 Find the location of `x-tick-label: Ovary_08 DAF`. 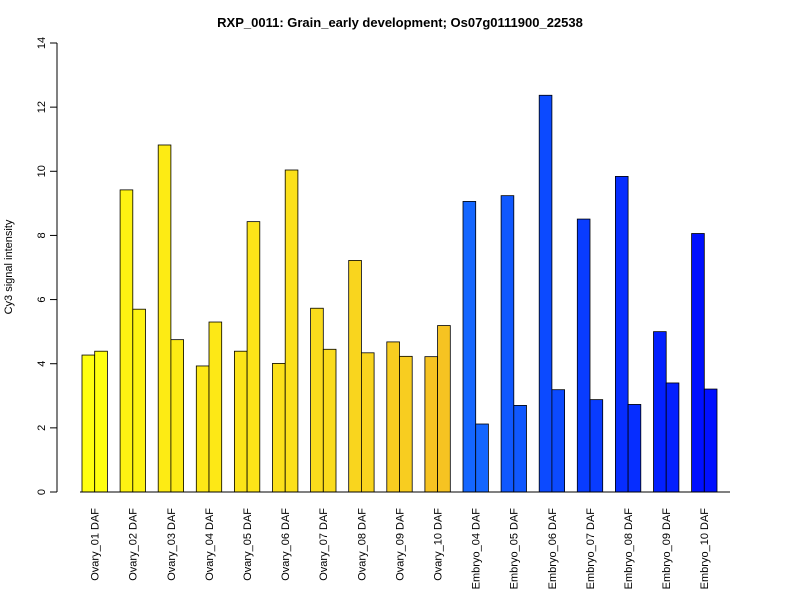

x-tick-label: Ovary_08 DAF is located at coordinates (362, 544).